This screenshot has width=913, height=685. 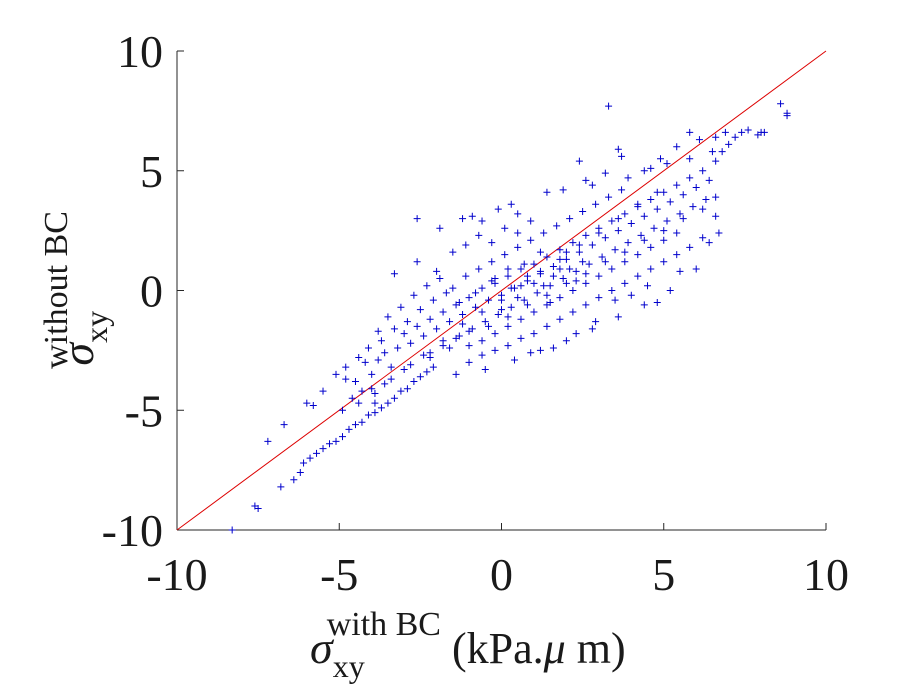 I want to click on x-tick-label: -10, so click(x=176, y=574).